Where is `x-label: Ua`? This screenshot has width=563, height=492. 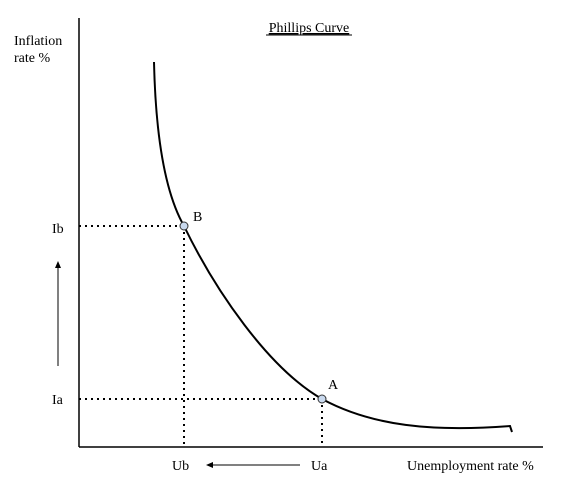
x-label: Ua is located at coordinates (319, 466).